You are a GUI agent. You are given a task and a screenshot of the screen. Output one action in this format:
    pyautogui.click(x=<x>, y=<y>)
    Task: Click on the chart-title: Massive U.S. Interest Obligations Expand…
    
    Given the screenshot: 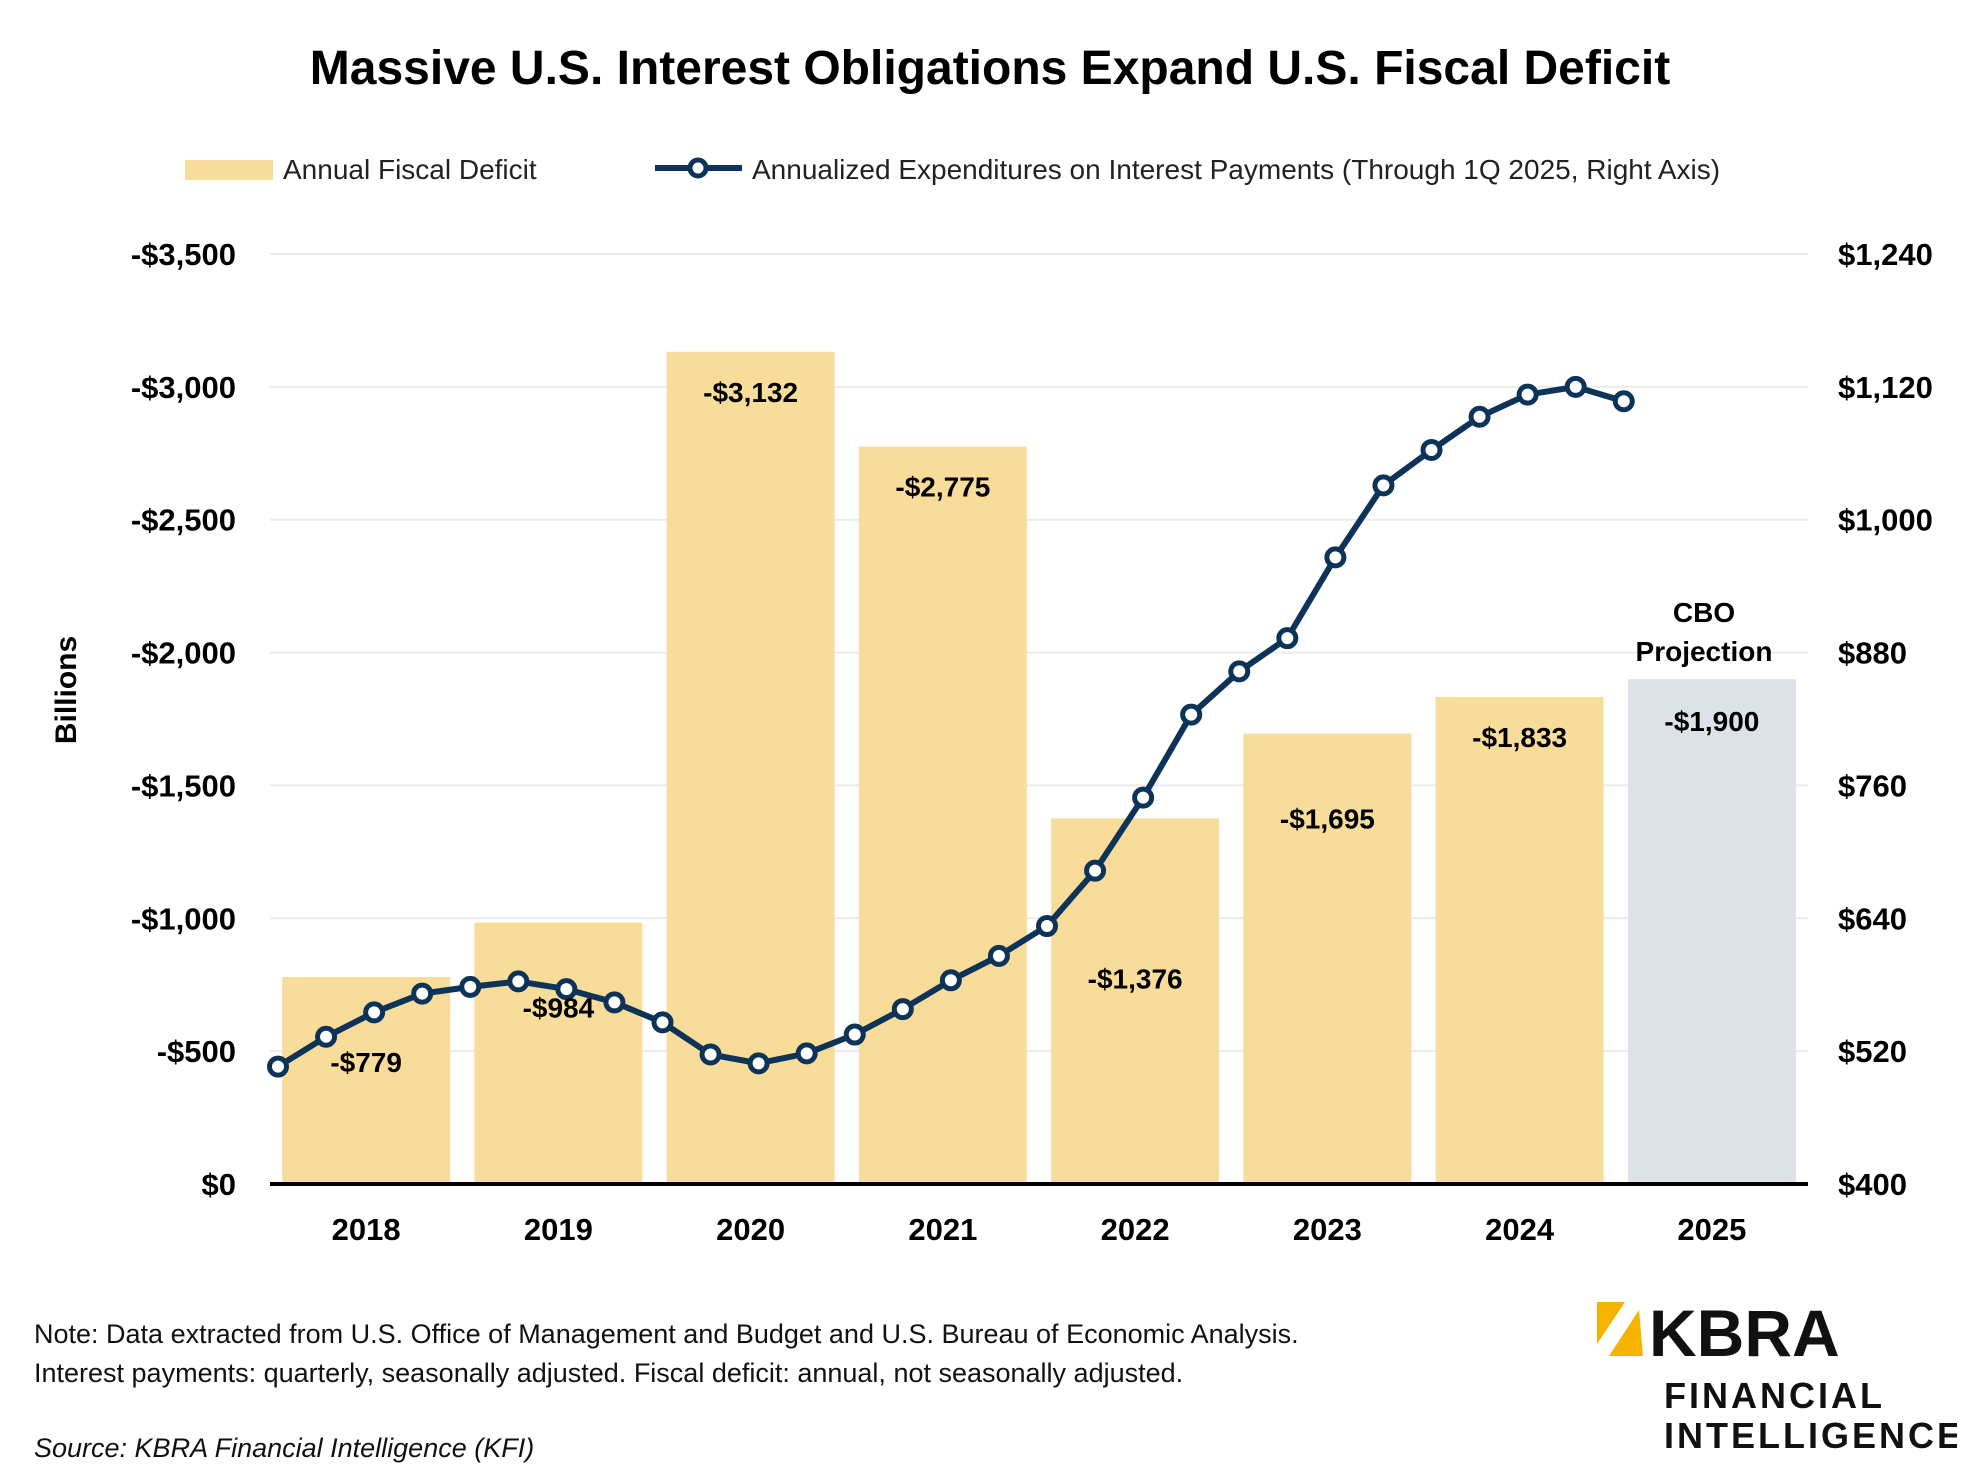 What is the action you would take?
    pyautogui.click(x=990, y=68)
    